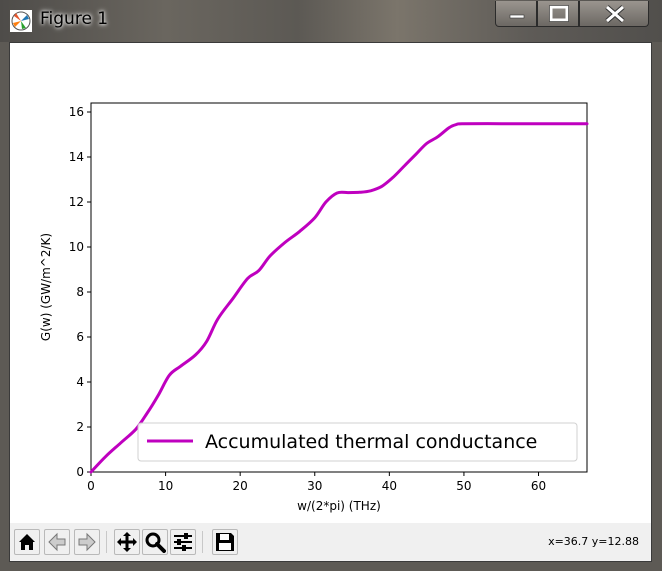 The height and width of the screenshot is (571, 662). What do you see at coordinates (165, 486) in the screenshot?
I see `x-tick-label: 10` at bounding box center [165, 486].